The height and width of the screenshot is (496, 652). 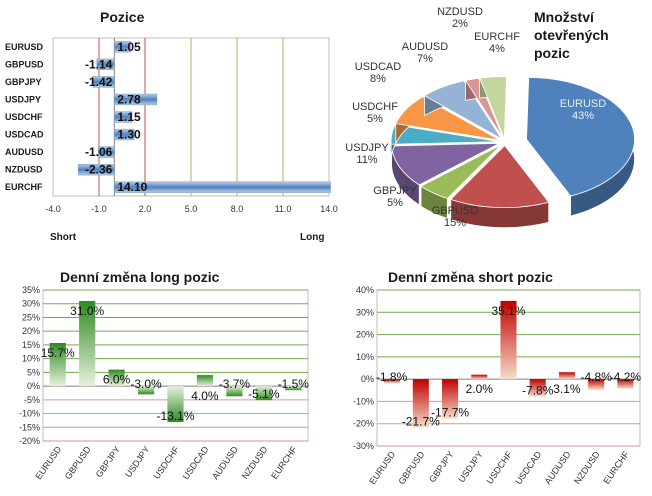 What do you see at coordinates (237, 209) in the screenshot?
I see `positions-x-tick: 8.0` at bounding box center [237, 209].